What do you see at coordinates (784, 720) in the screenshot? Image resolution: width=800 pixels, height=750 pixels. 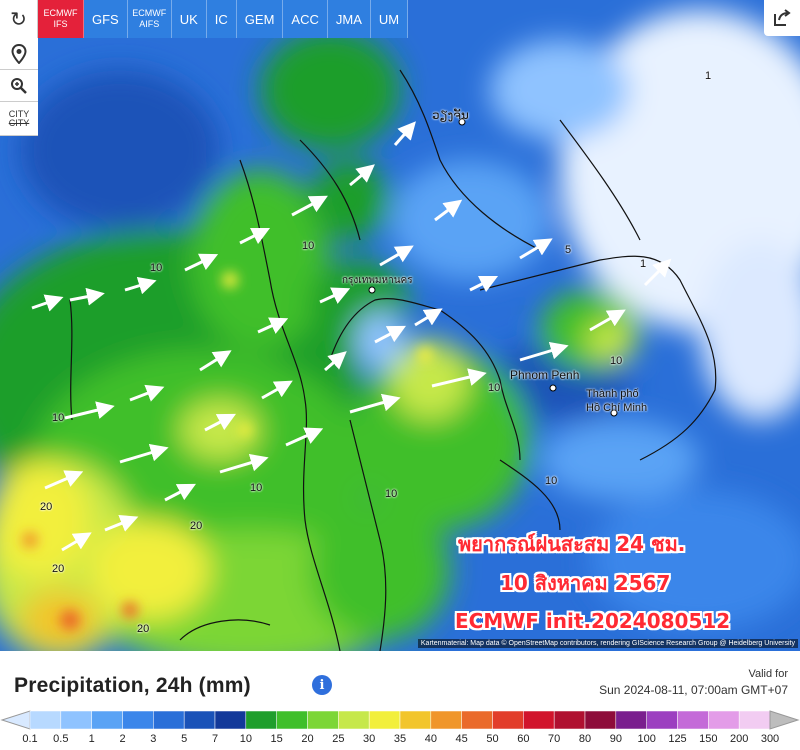 I see `scale-arrow-right` at bounding box center [784, 720].